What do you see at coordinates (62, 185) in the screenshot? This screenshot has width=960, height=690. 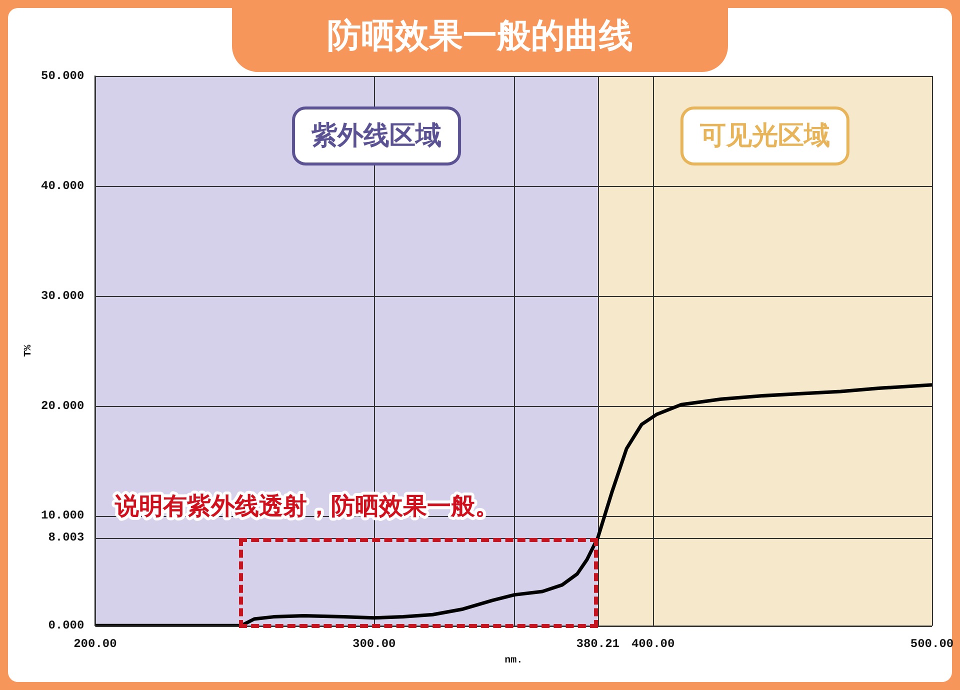 I see `y-tick-label: 40.000` at bounding box center [62, 185].